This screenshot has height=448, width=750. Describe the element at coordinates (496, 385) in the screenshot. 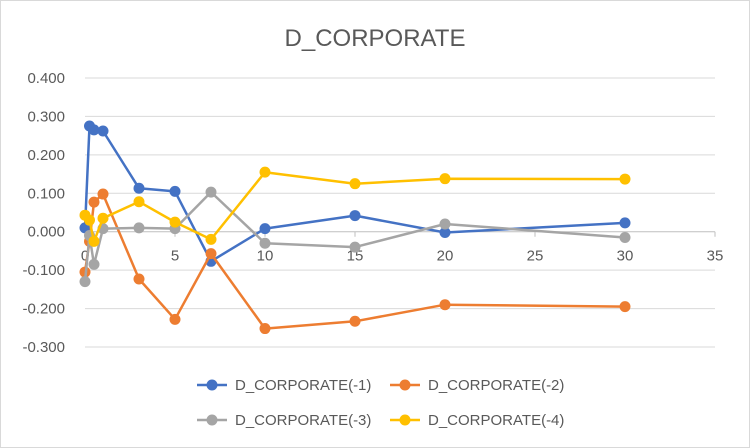

I see `legend-label: D_CORPORATE(-2)` at that location.